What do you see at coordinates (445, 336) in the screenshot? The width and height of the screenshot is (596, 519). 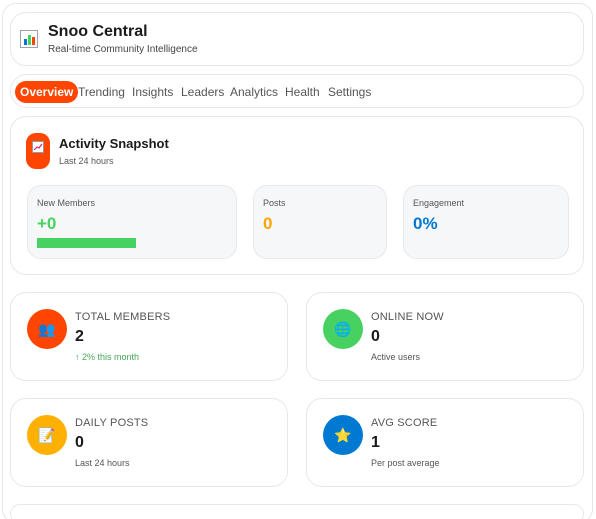 I see `stat-card-online-now: 🌐 Online Now 0 Active users` at bounding box center [445, 336].